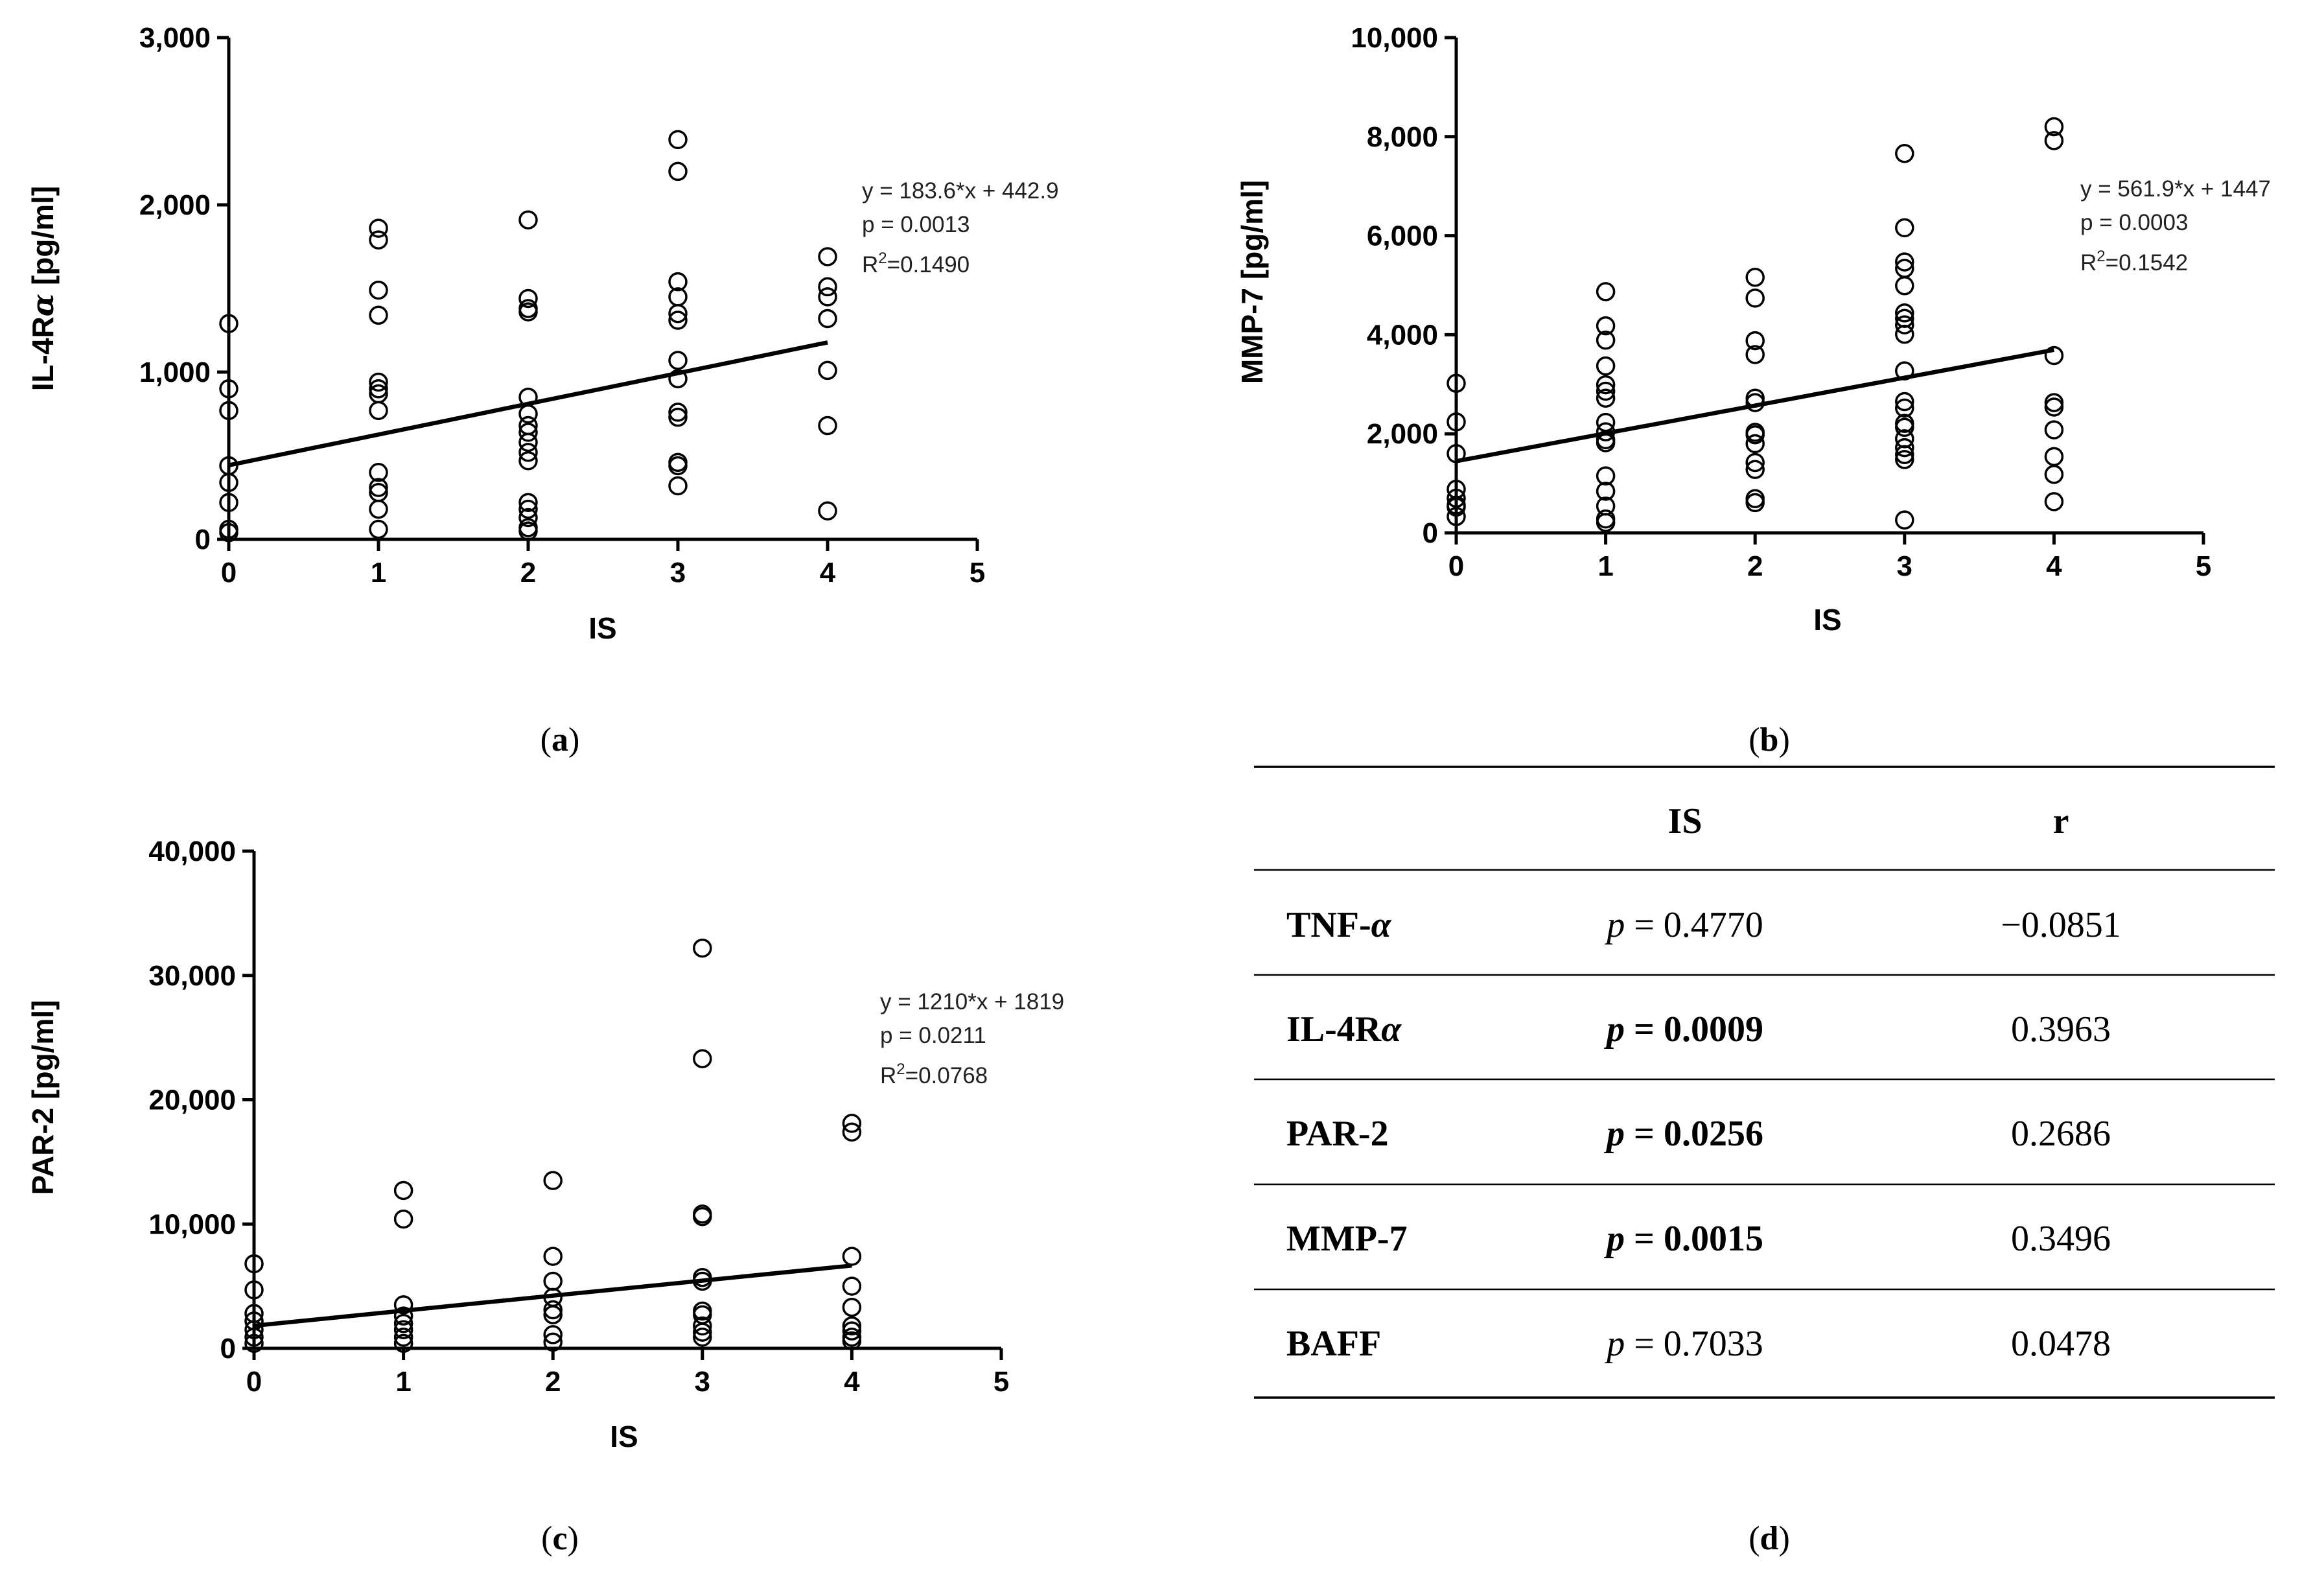 The width and height of the screenshot is (2324, 1583). What do you see at coordinates (1685, 821) in the screenshot?
I see `table-header-is: IS` at bounding box center [1685, 821].